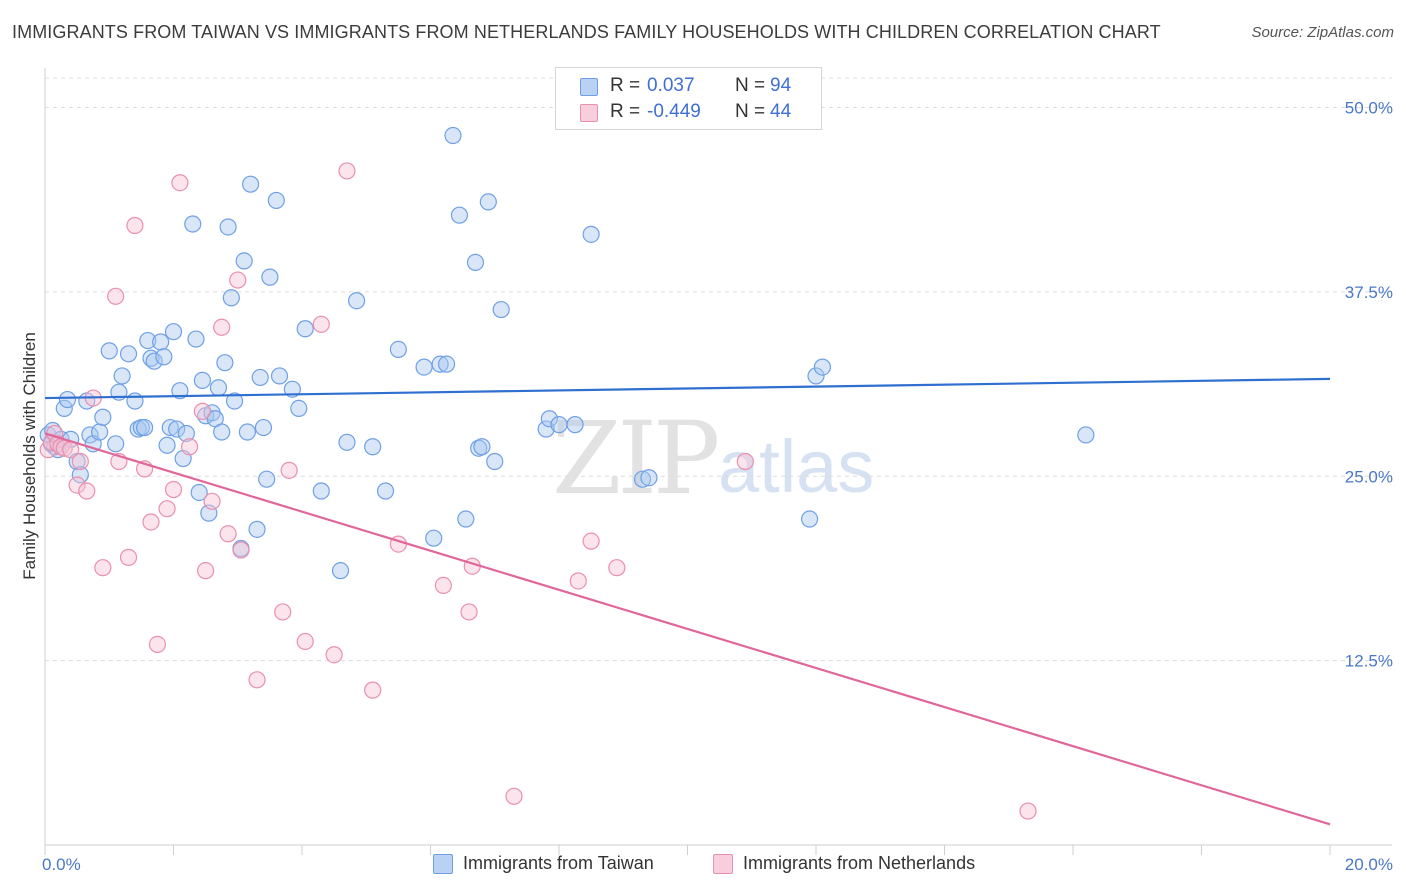 The height and width of the screenshot is (892, 1406). What do you see at coordinates (688, 98) in the screenshot?
I see `correlation-legend: R = 0.037 N = 94 R = -0.449 N = 44` at bounding box center [688, 98].